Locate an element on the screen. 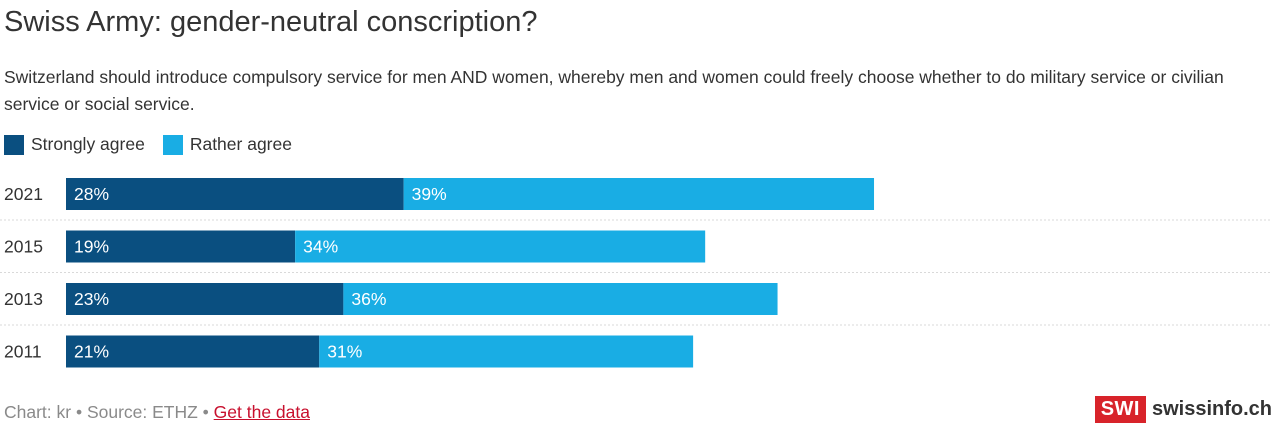  chart-title: Swiss Army: gender-neutral conscription? is located at coordinates (271, 22).